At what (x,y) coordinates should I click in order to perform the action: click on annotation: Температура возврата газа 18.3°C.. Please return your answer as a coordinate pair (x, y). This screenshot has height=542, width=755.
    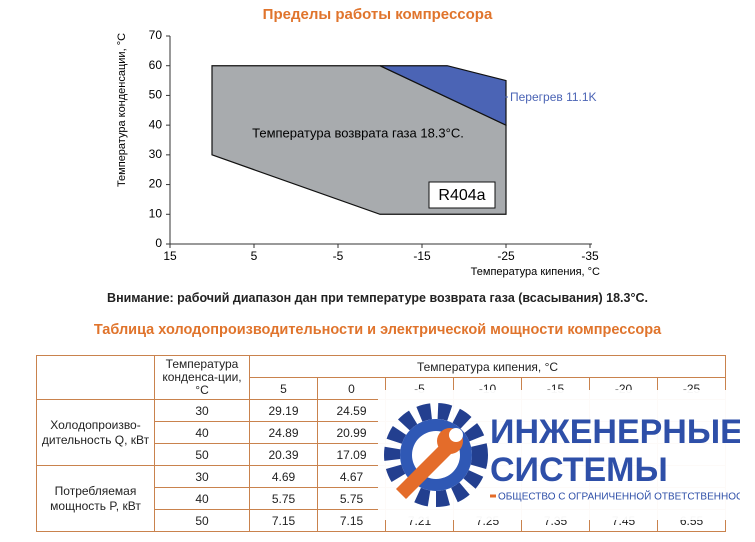
    Looking at the image, I should click on (358, 132).